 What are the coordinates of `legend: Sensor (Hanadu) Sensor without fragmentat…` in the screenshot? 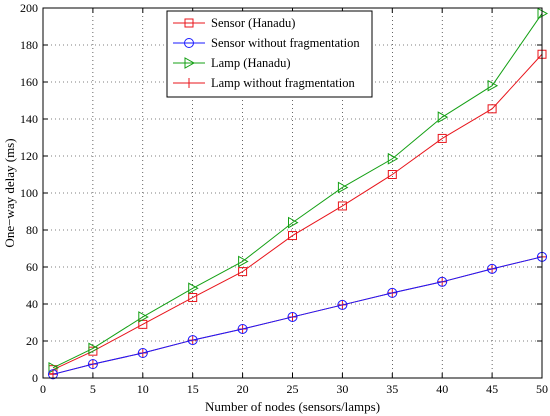 It's located at (269, 54).